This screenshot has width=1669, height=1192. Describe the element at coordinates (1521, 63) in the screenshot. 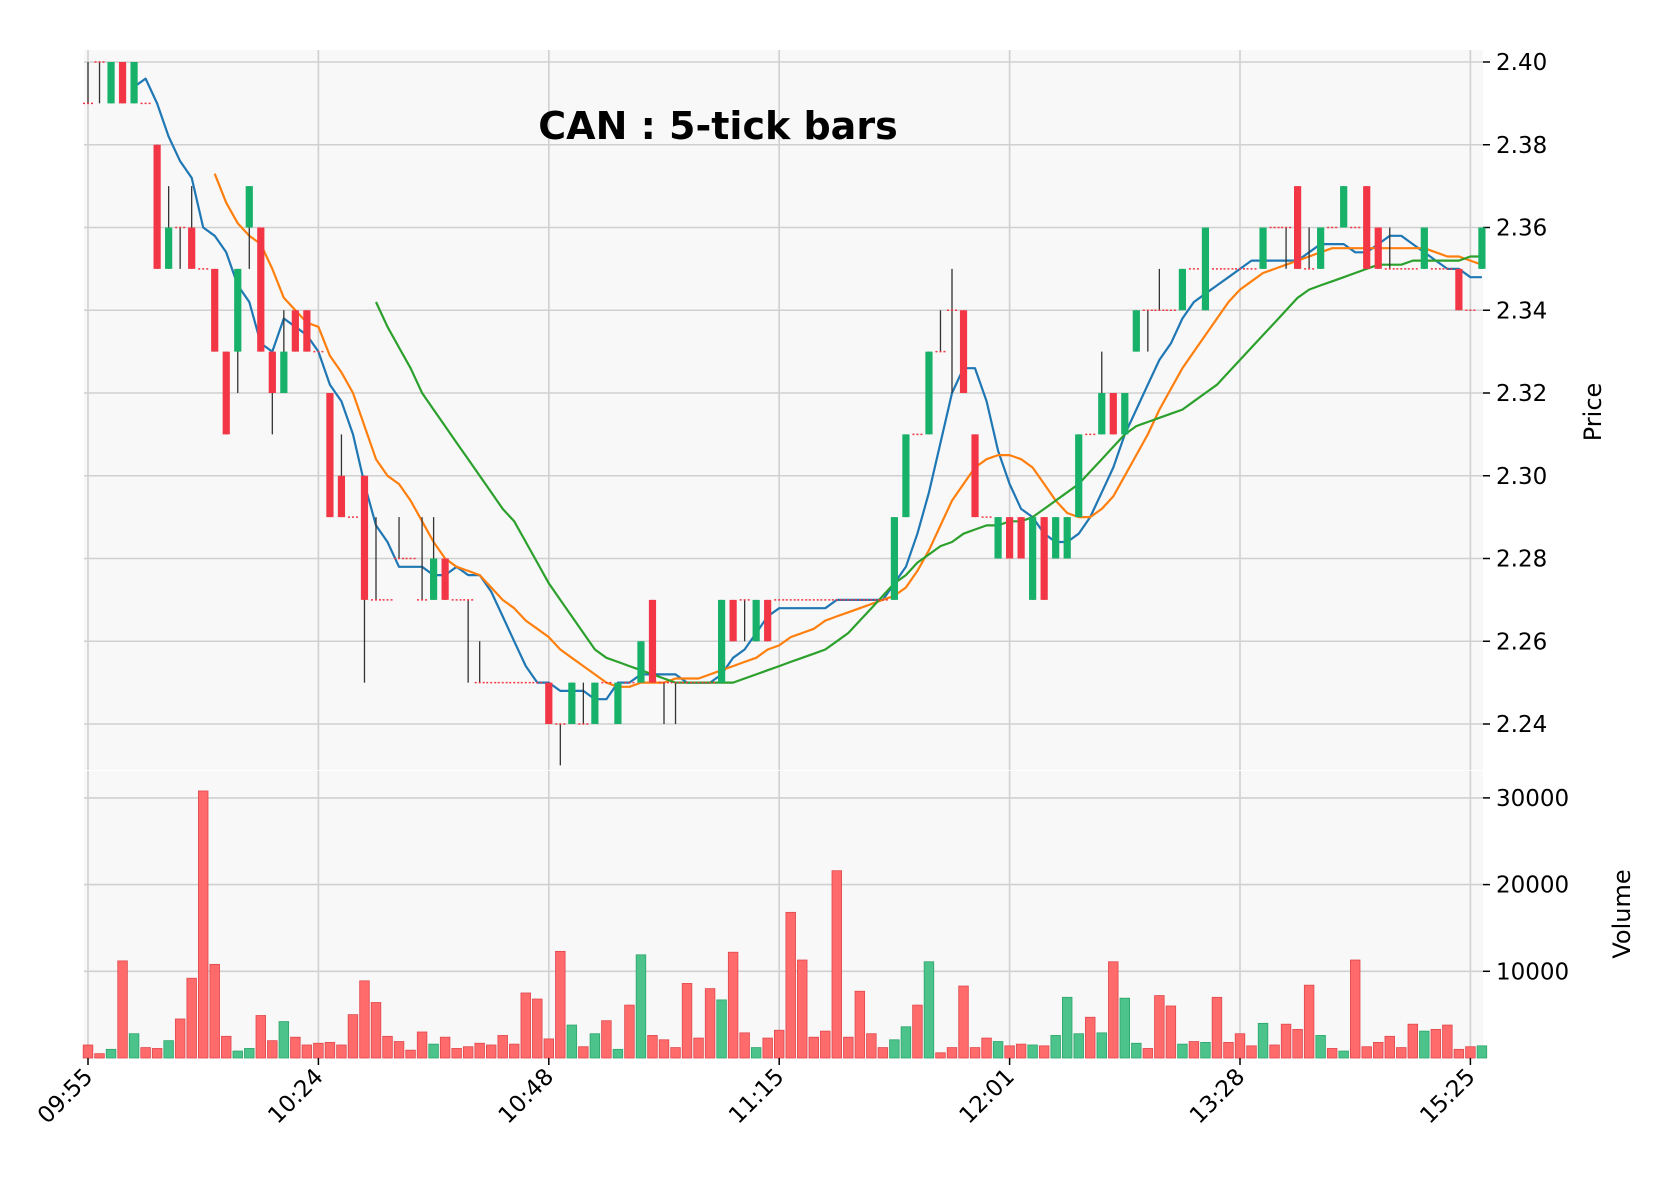

I see `price-tick-label: 2.40` at that location.